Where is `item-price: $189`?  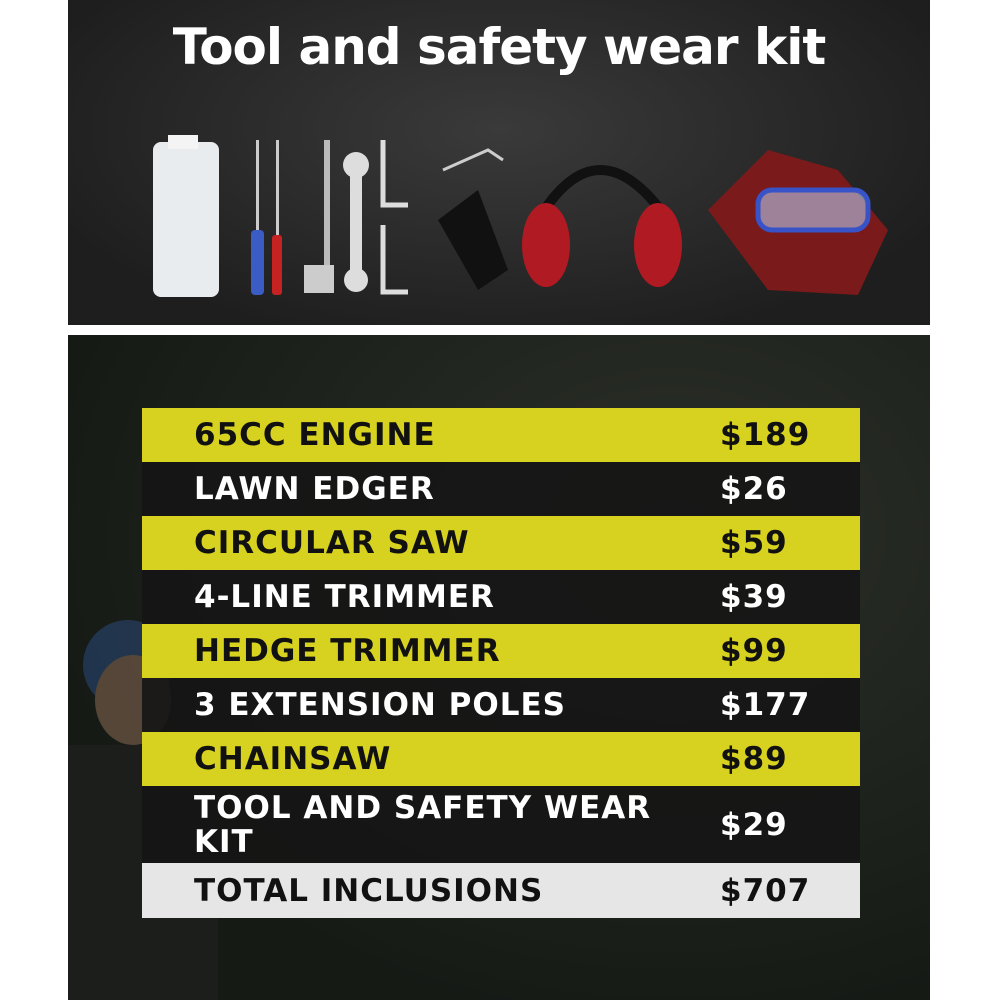
item-price: $189 is located at coordinates (765, 435).